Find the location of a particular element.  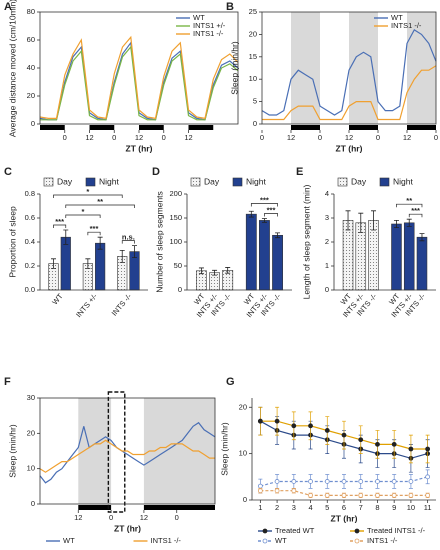

y-axis-label: Sleep (min/hr) is located at coordinates (12, 451).